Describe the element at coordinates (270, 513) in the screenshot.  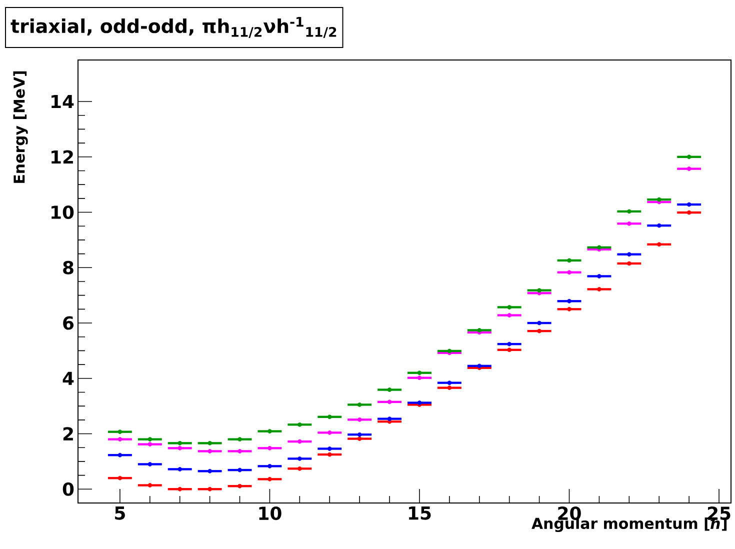
I see `x-tick-label: 10` at that location.